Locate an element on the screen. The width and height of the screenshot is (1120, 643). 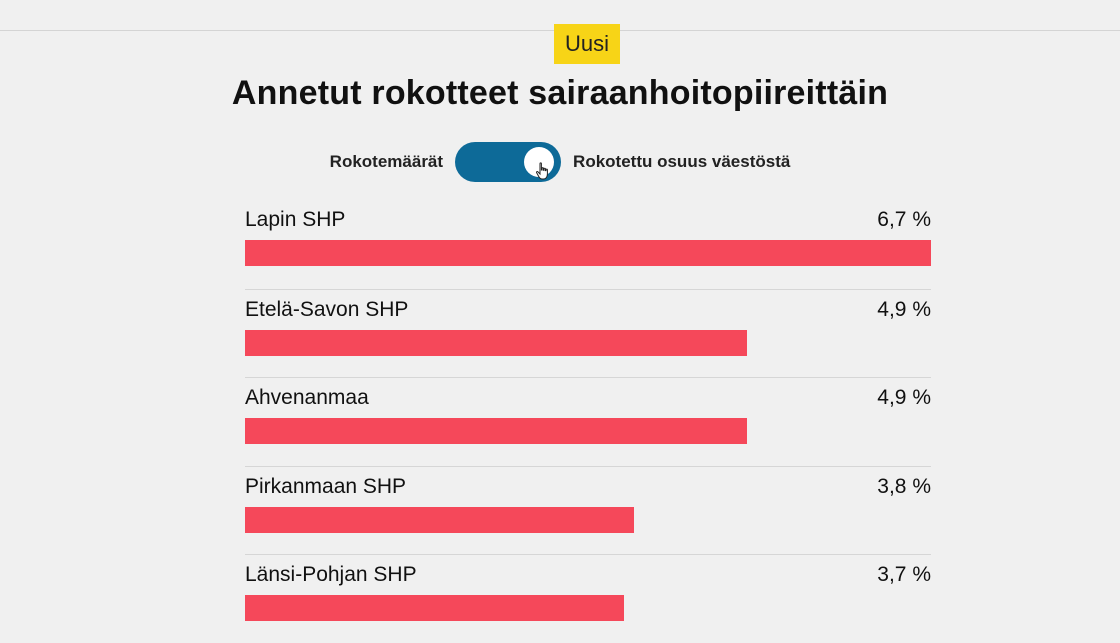
bar-row: Länsi-Pohjan SHP 3,7 % is located at coordinates (588, 598).